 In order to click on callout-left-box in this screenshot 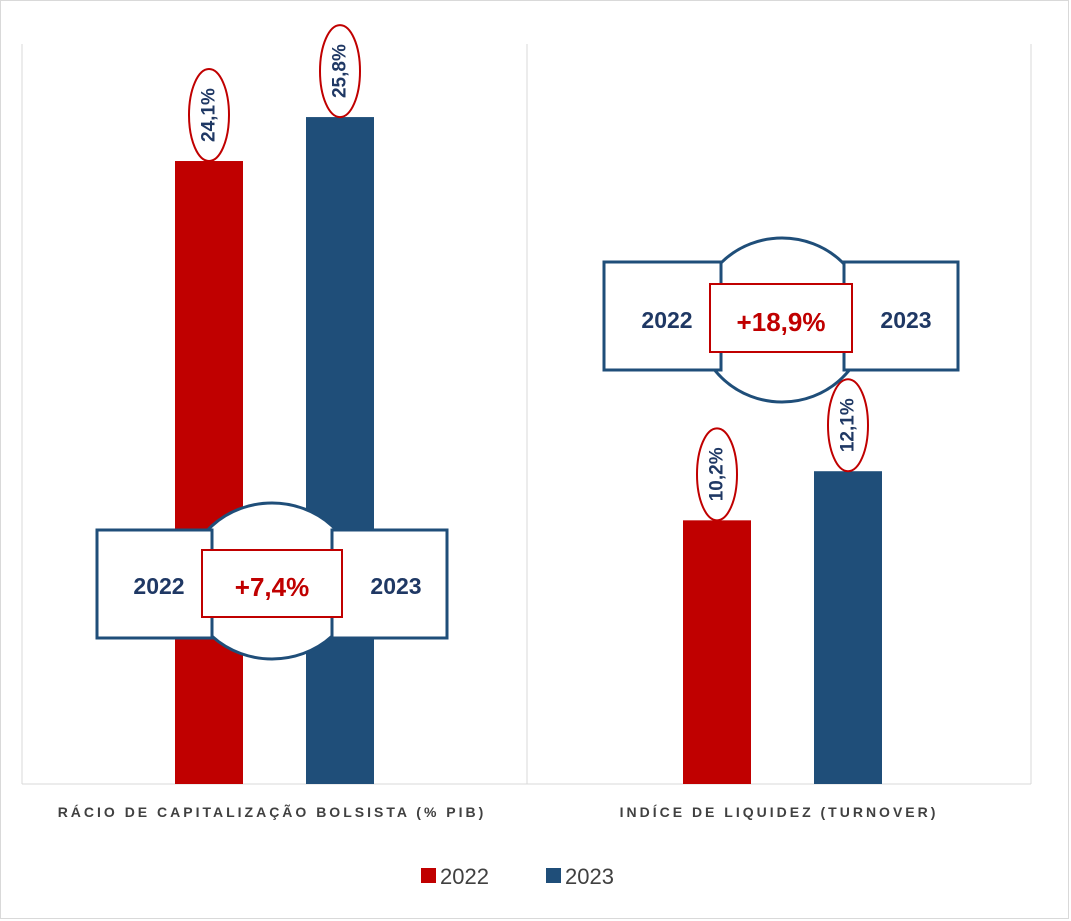, I will do `click(662, 316)`.